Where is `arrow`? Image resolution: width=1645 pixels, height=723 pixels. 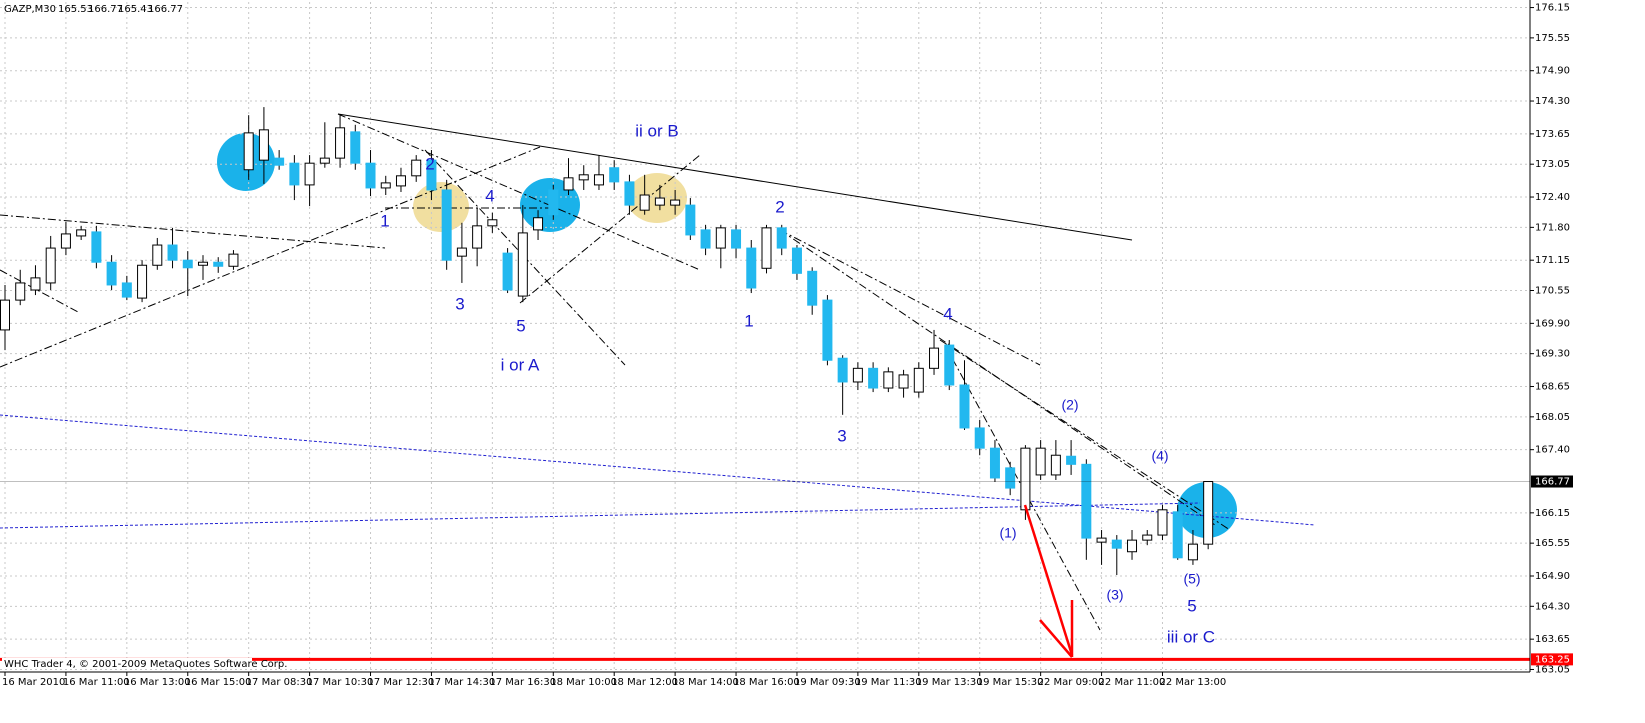
arrow is located at coordinates (1056, 638).